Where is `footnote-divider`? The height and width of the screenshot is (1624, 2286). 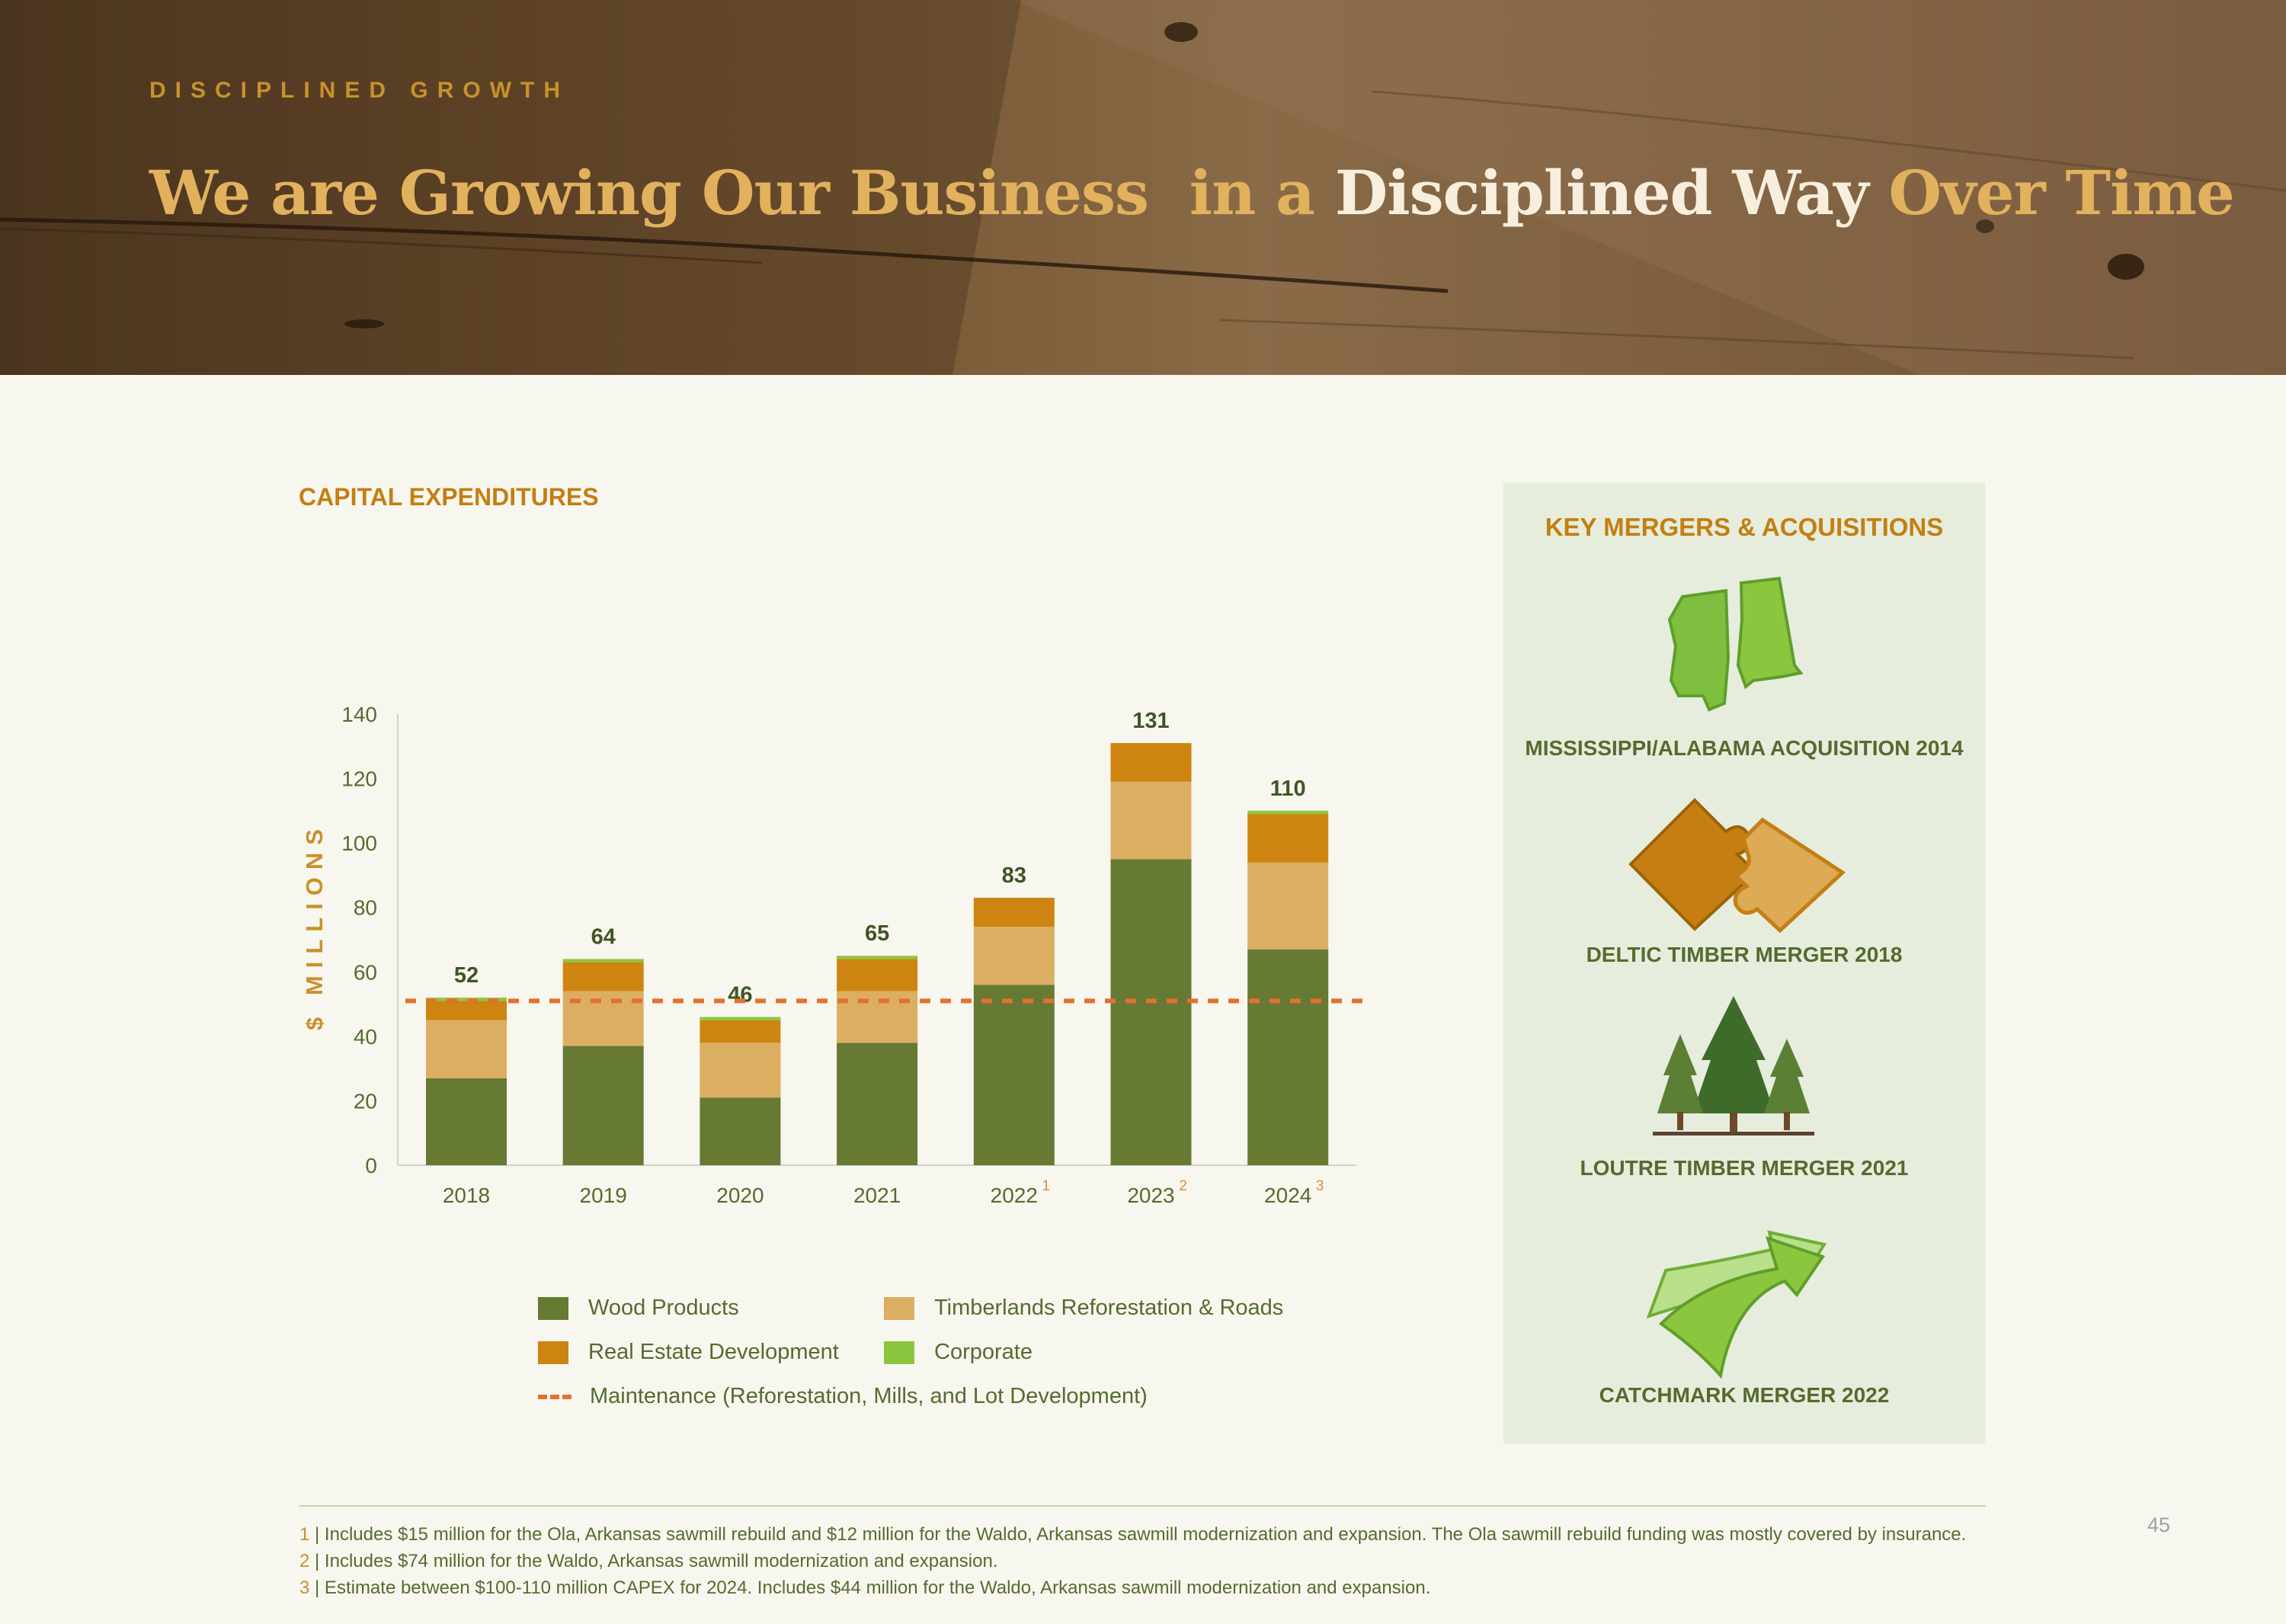
footnote-divider is located at coordinates (1143, 1506).